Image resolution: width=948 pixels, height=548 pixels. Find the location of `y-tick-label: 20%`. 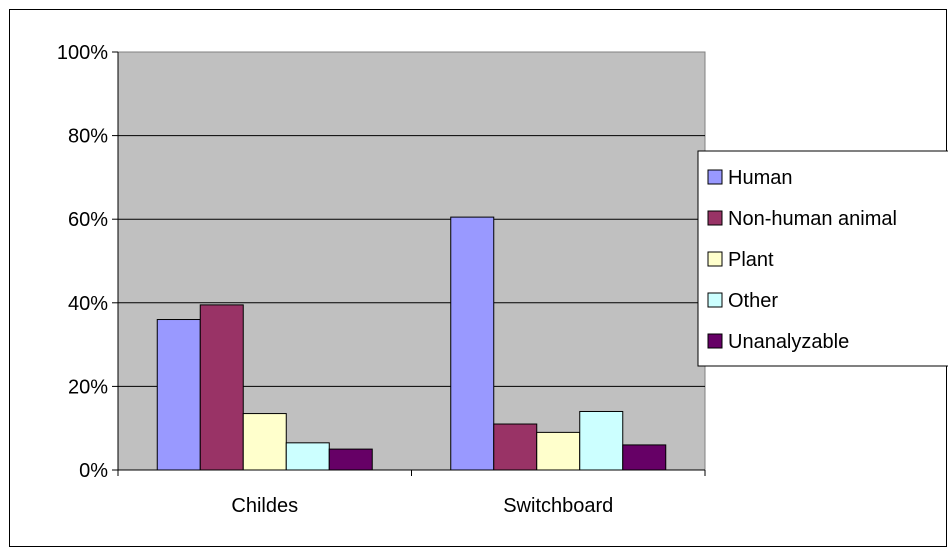

y-tick-label: 20% is located at coordinates (88, 387).